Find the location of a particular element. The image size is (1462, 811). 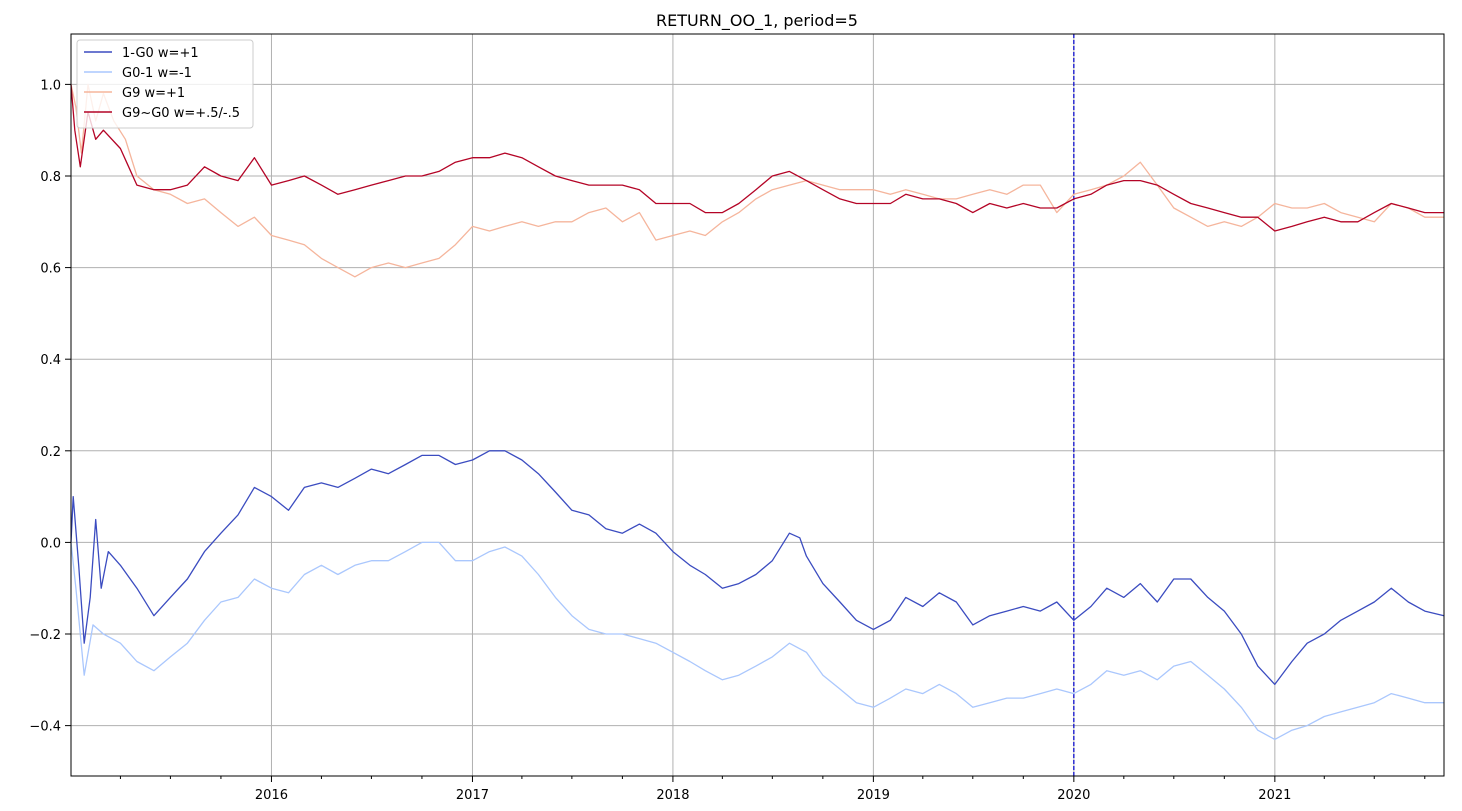

y-axis: 1.0 0.8 0.6 0.4 0.2 0.0 −0.2 −0.4 is located at coordinates (50, 406).